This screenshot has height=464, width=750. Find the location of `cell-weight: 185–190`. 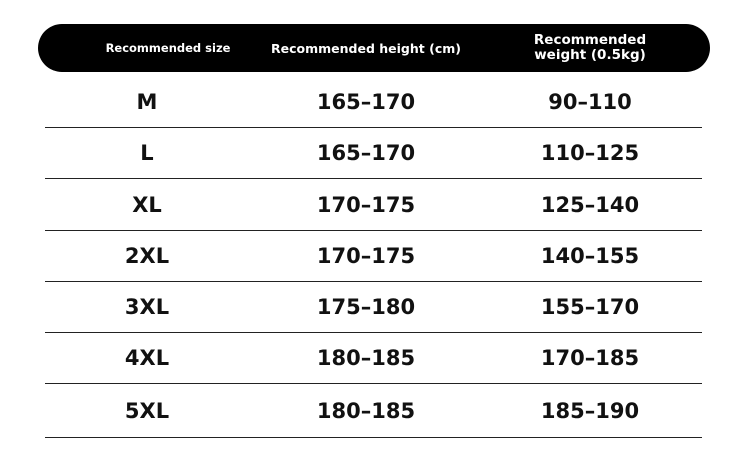

cell-weight: 185–190 is located at coordinates (590, 410).